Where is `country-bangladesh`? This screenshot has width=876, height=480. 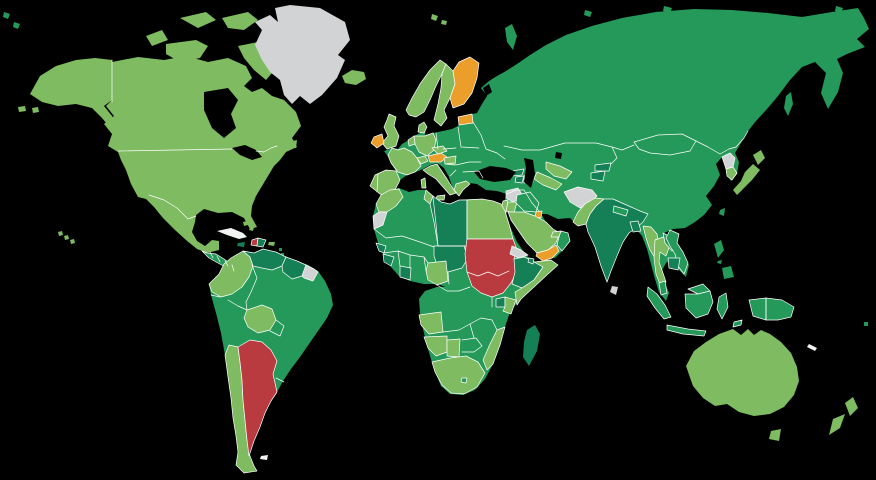 country-bangladesh is located at coordinates (635, 226).